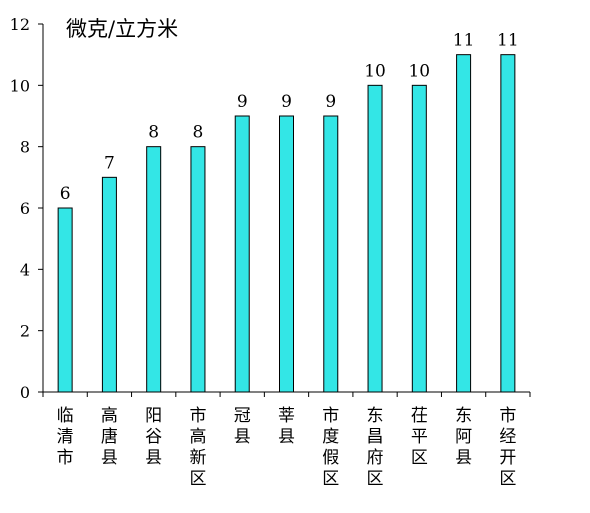 The image size is (590, 513). I want to click on y-tick-label: 2, so click(25, 331).